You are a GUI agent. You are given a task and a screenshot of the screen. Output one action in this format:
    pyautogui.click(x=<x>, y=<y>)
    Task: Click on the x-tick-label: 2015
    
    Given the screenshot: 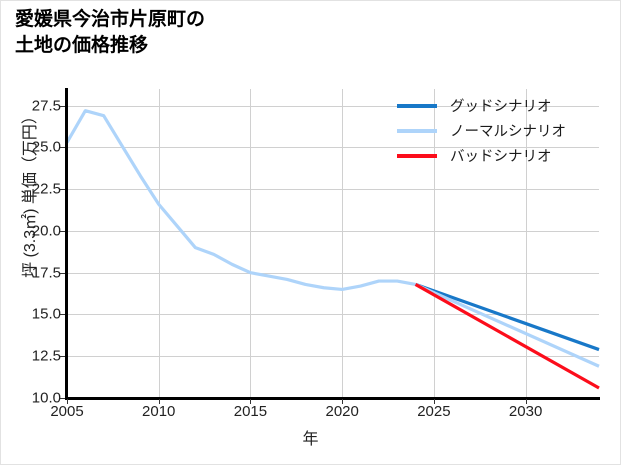 What is the action you would take?
    pyautogui.click(x=250, y=411)
    